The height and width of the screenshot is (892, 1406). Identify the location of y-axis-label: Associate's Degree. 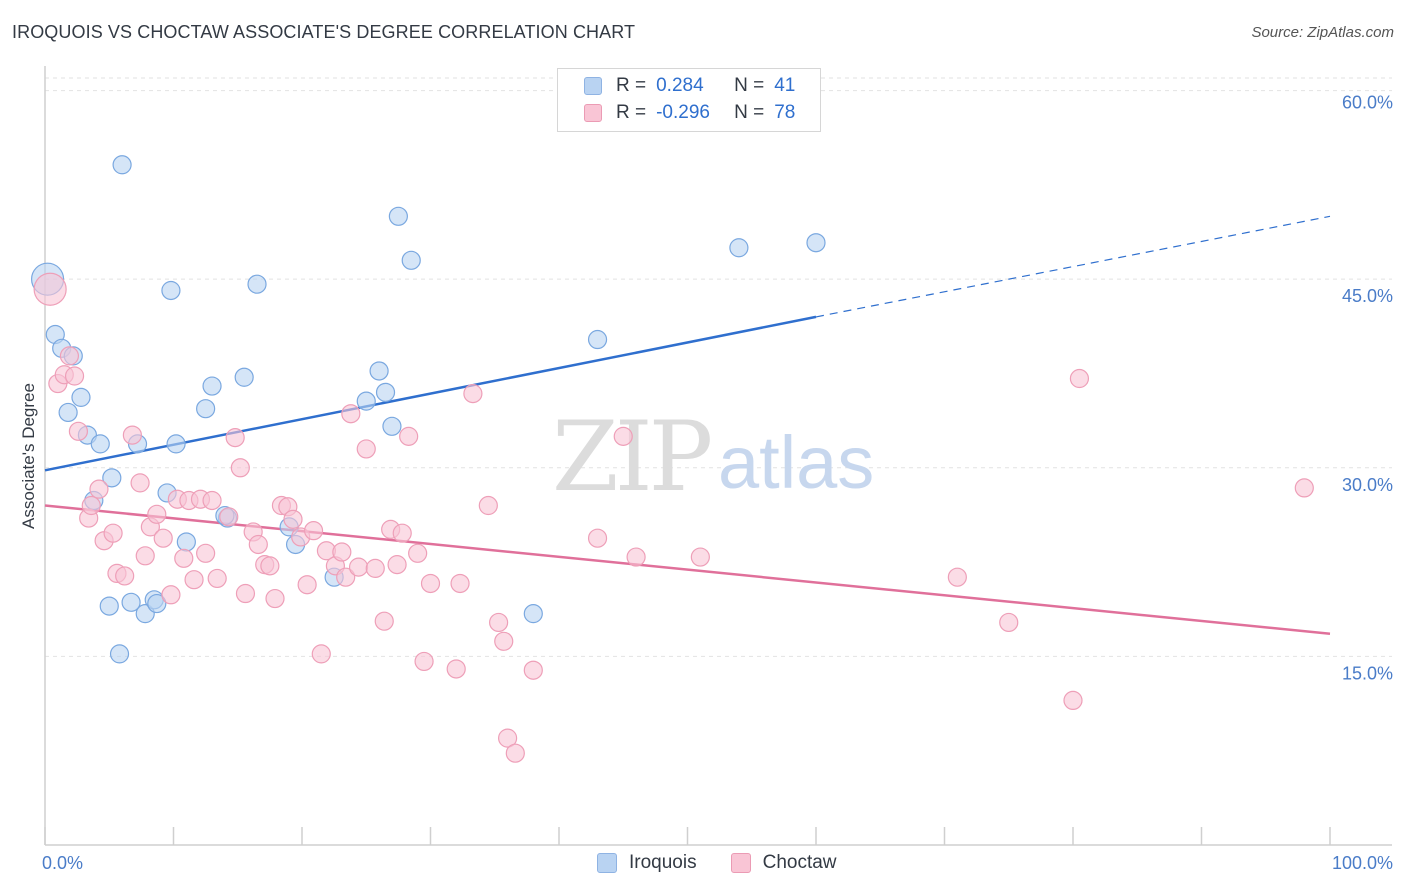
(28, 456).